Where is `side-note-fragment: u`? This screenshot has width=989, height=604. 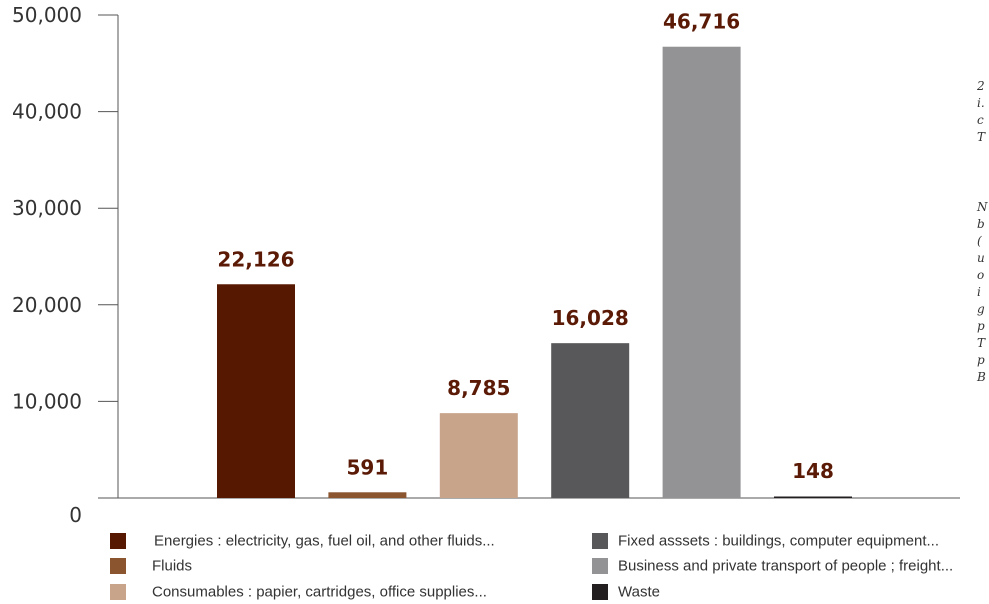
side-note-fragment: u is located at coordinates (981, 258).